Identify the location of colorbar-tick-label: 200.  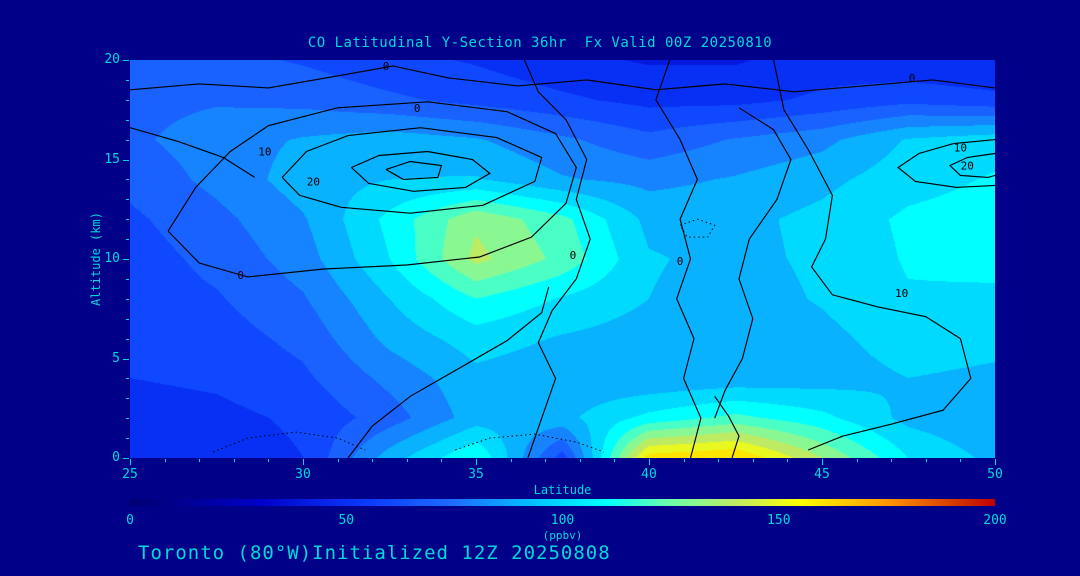
(995, 520).